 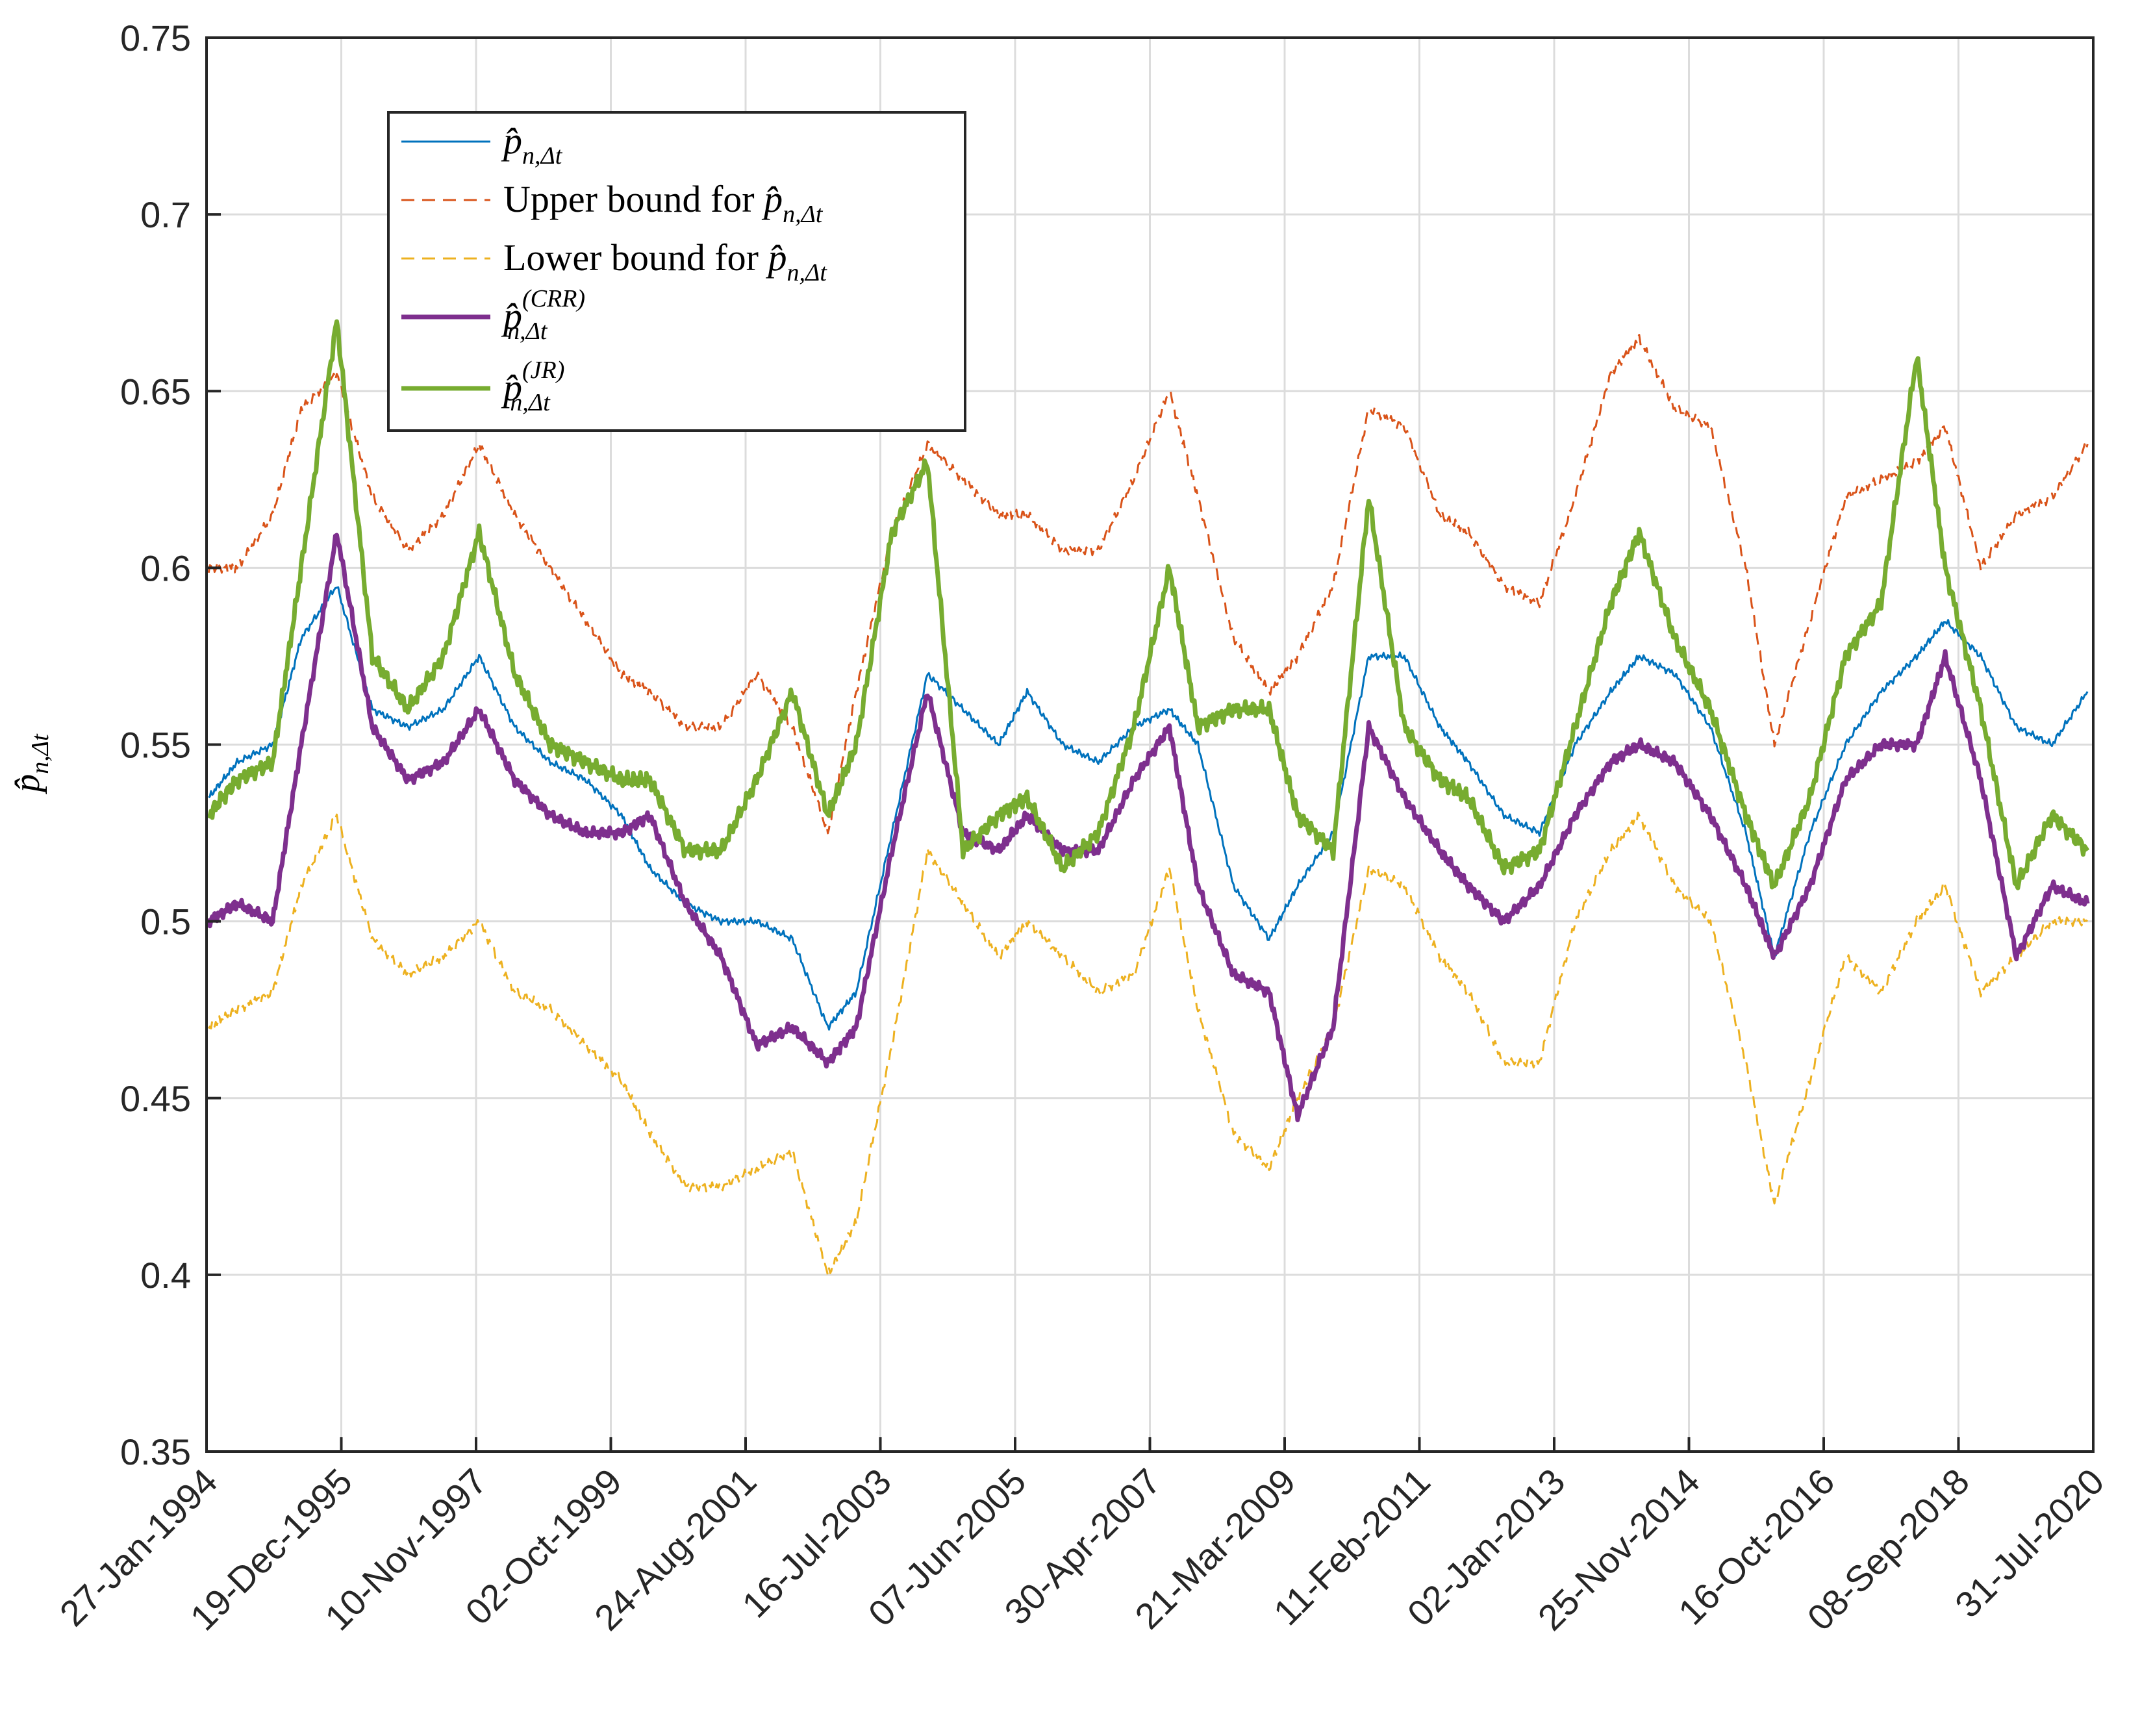 I want to click on legend-item-jr: p̂(JR) n,Δt, so click(x=482, y=387).